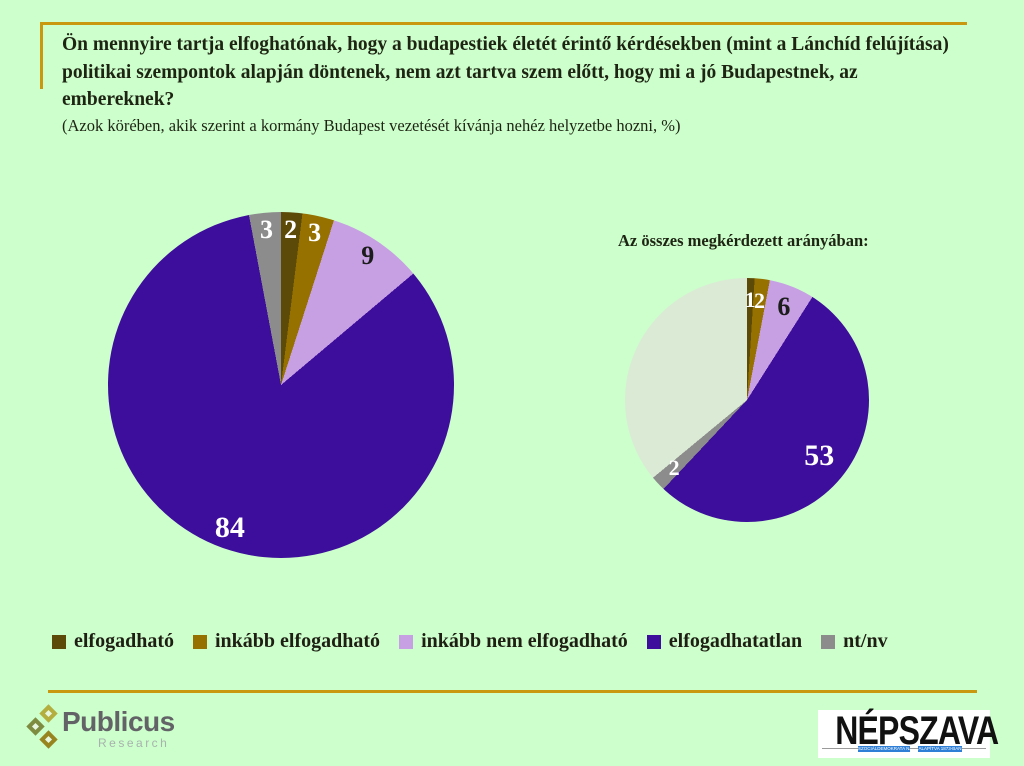  I want to click on nepszava-tagline-left: SZOCIÁLDEMOKRATA NAPILAP, so click(884, 749).